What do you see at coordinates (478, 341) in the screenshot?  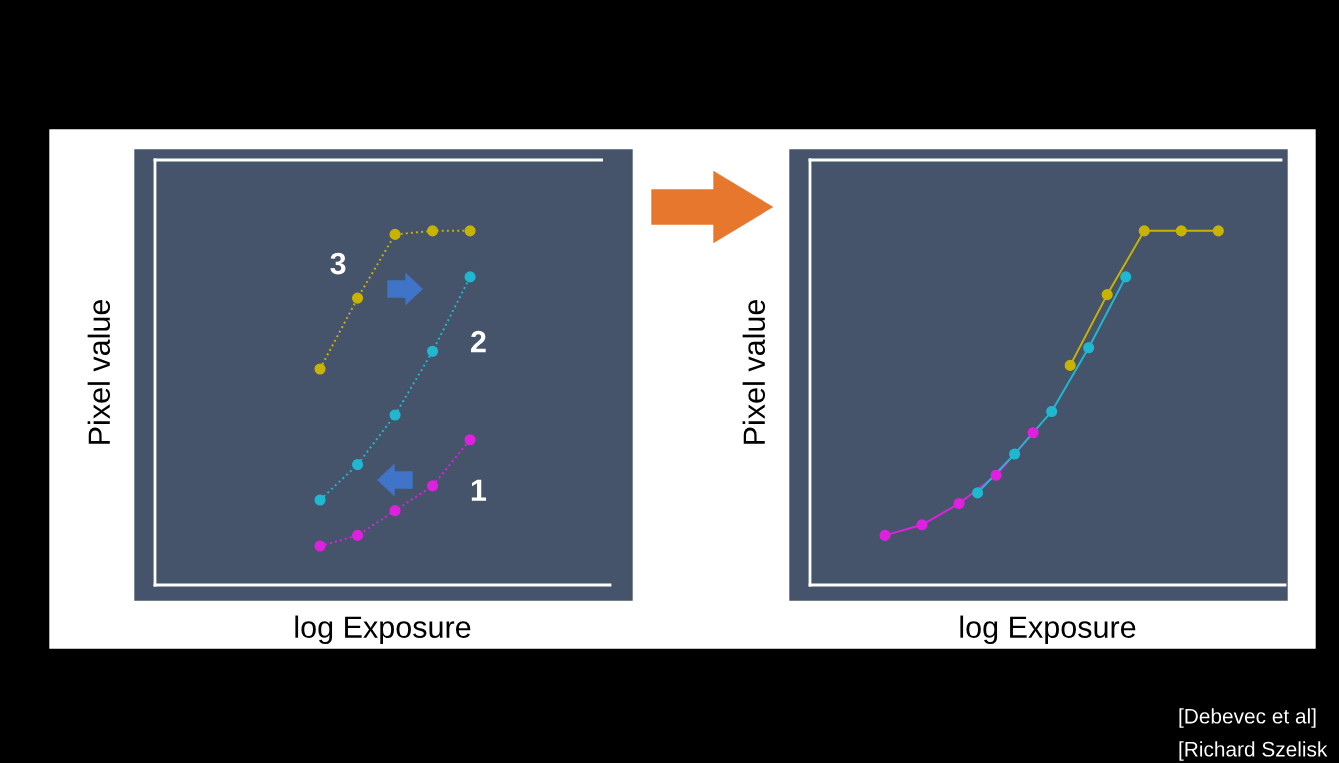 I see `series-label: 2` at bounding box center [478, 341].